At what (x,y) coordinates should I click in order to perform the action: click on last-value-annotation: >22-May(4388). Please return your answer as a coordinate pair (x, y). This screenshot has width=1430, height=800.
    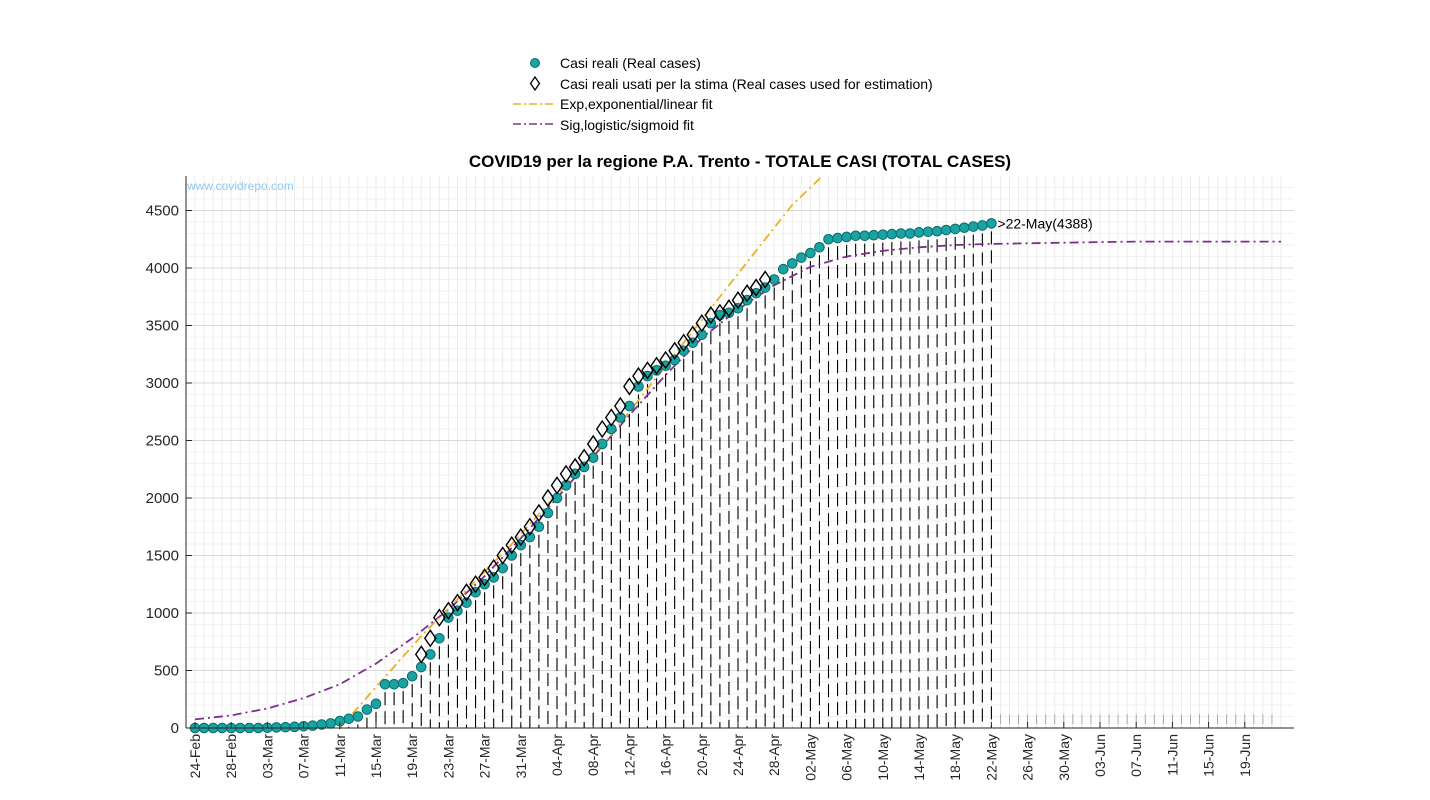
    Looking at the image, I should click on (1044, 223).